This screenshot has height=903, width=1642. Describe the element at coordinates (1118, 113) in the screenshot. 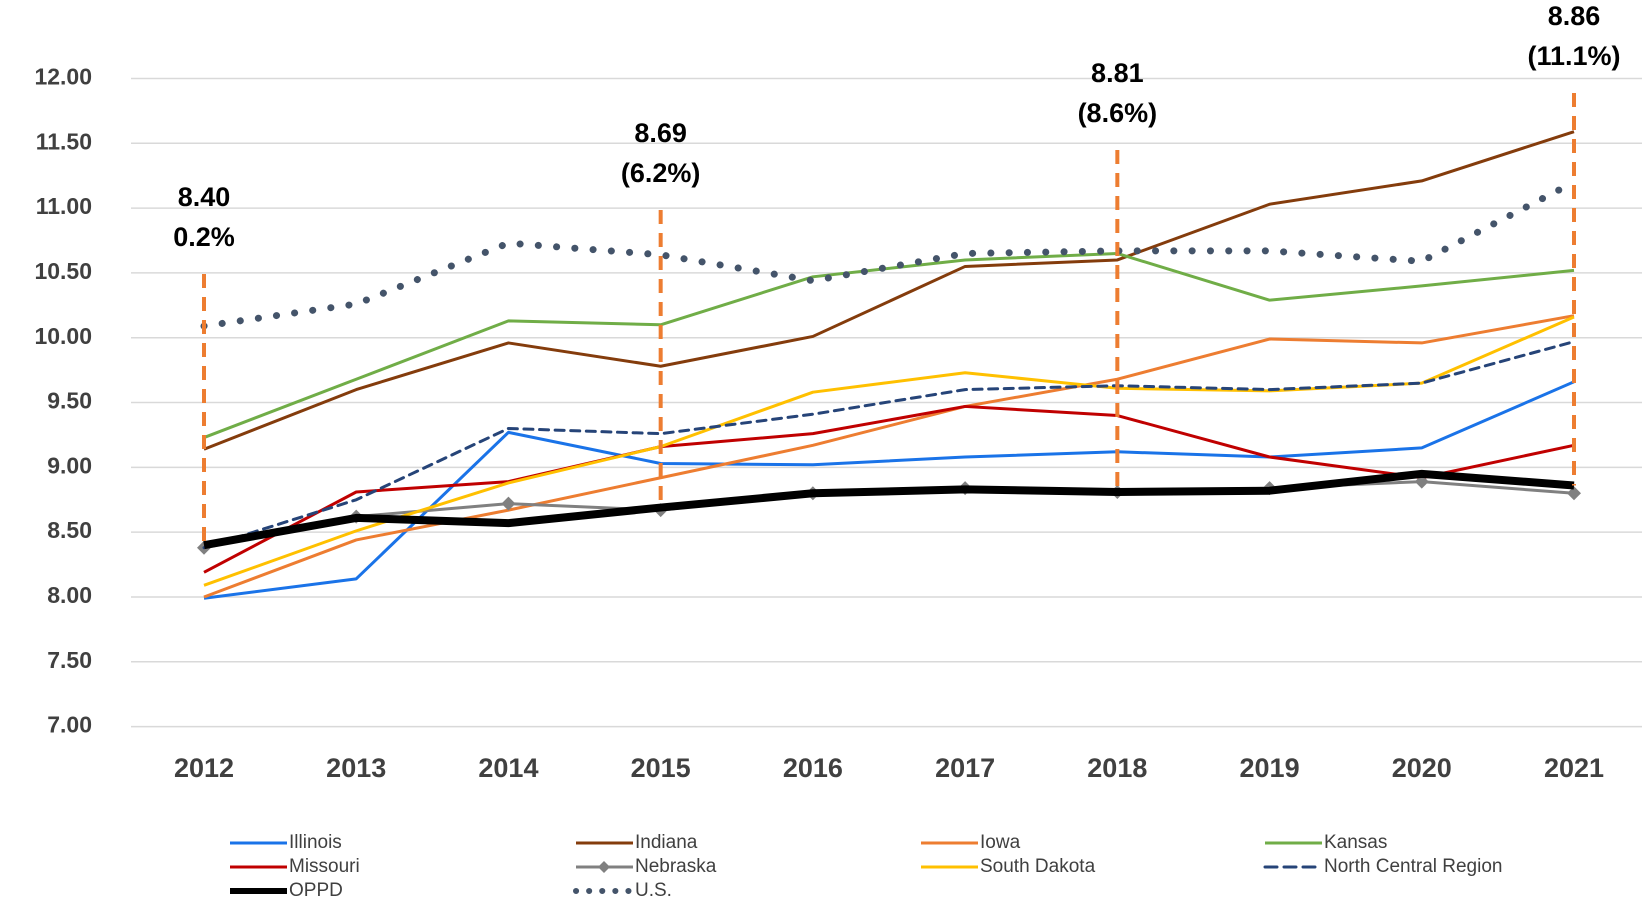

I see `annotation-text: (8.6%)` at that location.